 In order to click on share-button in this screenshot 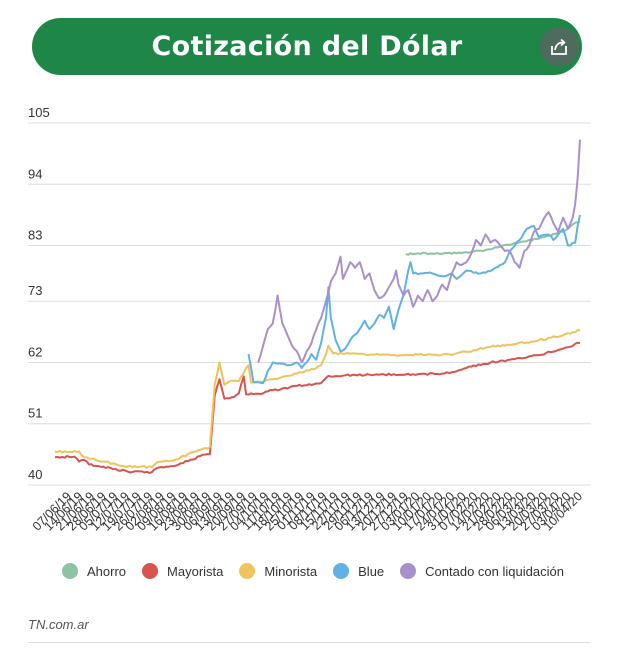, I will do `click(559, 46)`.